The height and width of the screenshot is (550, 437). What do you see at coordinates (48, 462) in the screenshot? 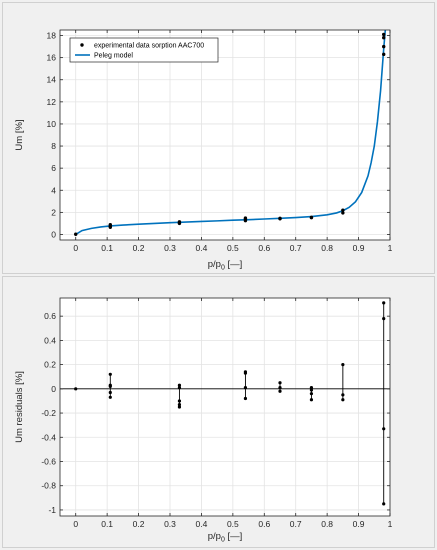
I see `y-tick-label: -0.6` at bounding box center [48, 462].